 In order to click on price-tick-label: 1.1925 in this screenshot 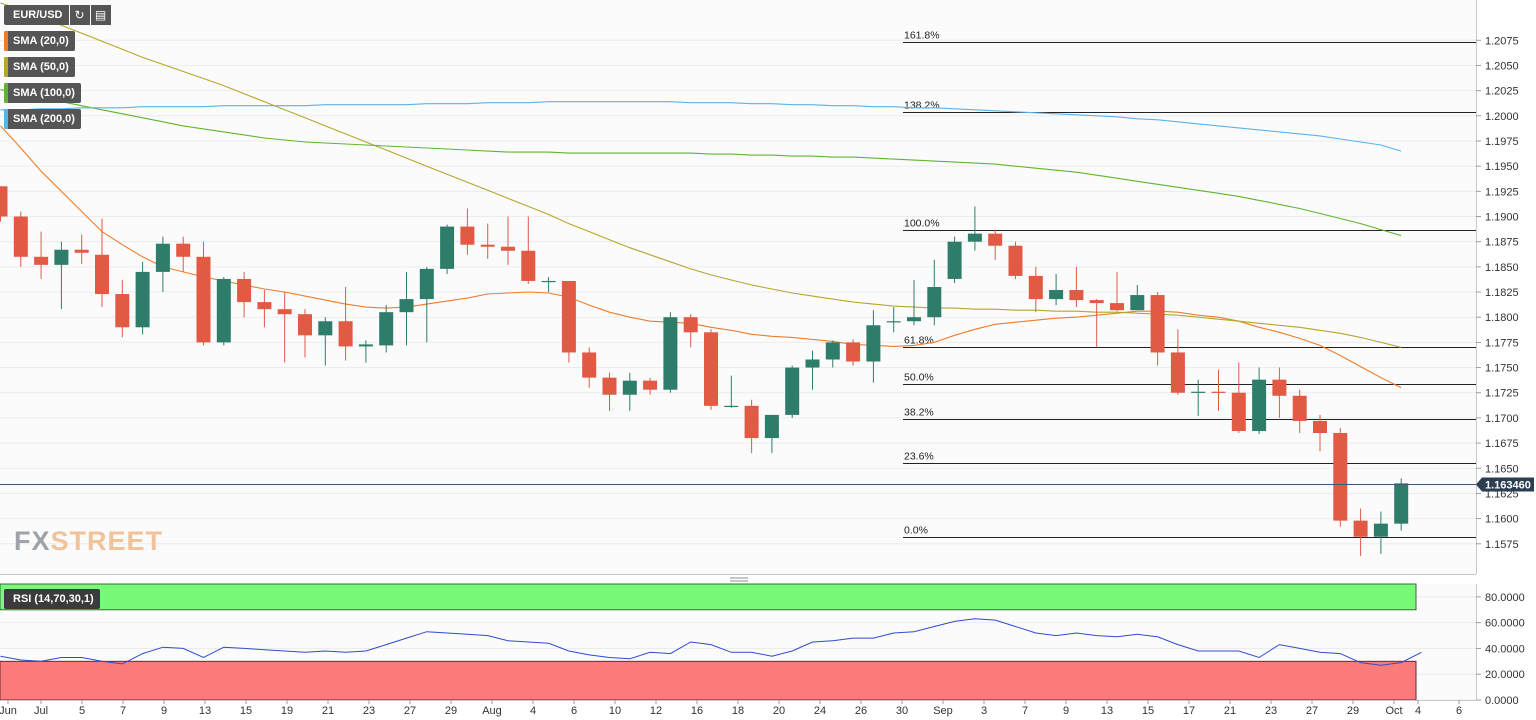, I will do `click(1502, 192)`.